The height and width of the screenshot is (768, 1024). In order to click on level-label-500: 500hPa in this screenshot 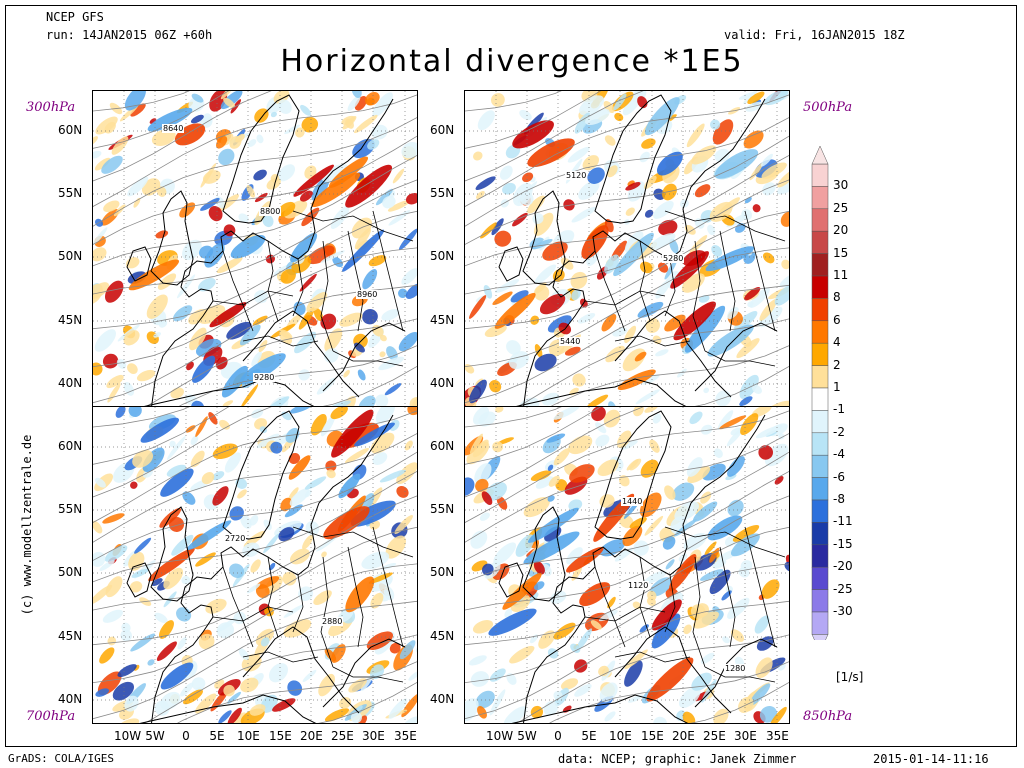, I will do `click(828, 107)`.